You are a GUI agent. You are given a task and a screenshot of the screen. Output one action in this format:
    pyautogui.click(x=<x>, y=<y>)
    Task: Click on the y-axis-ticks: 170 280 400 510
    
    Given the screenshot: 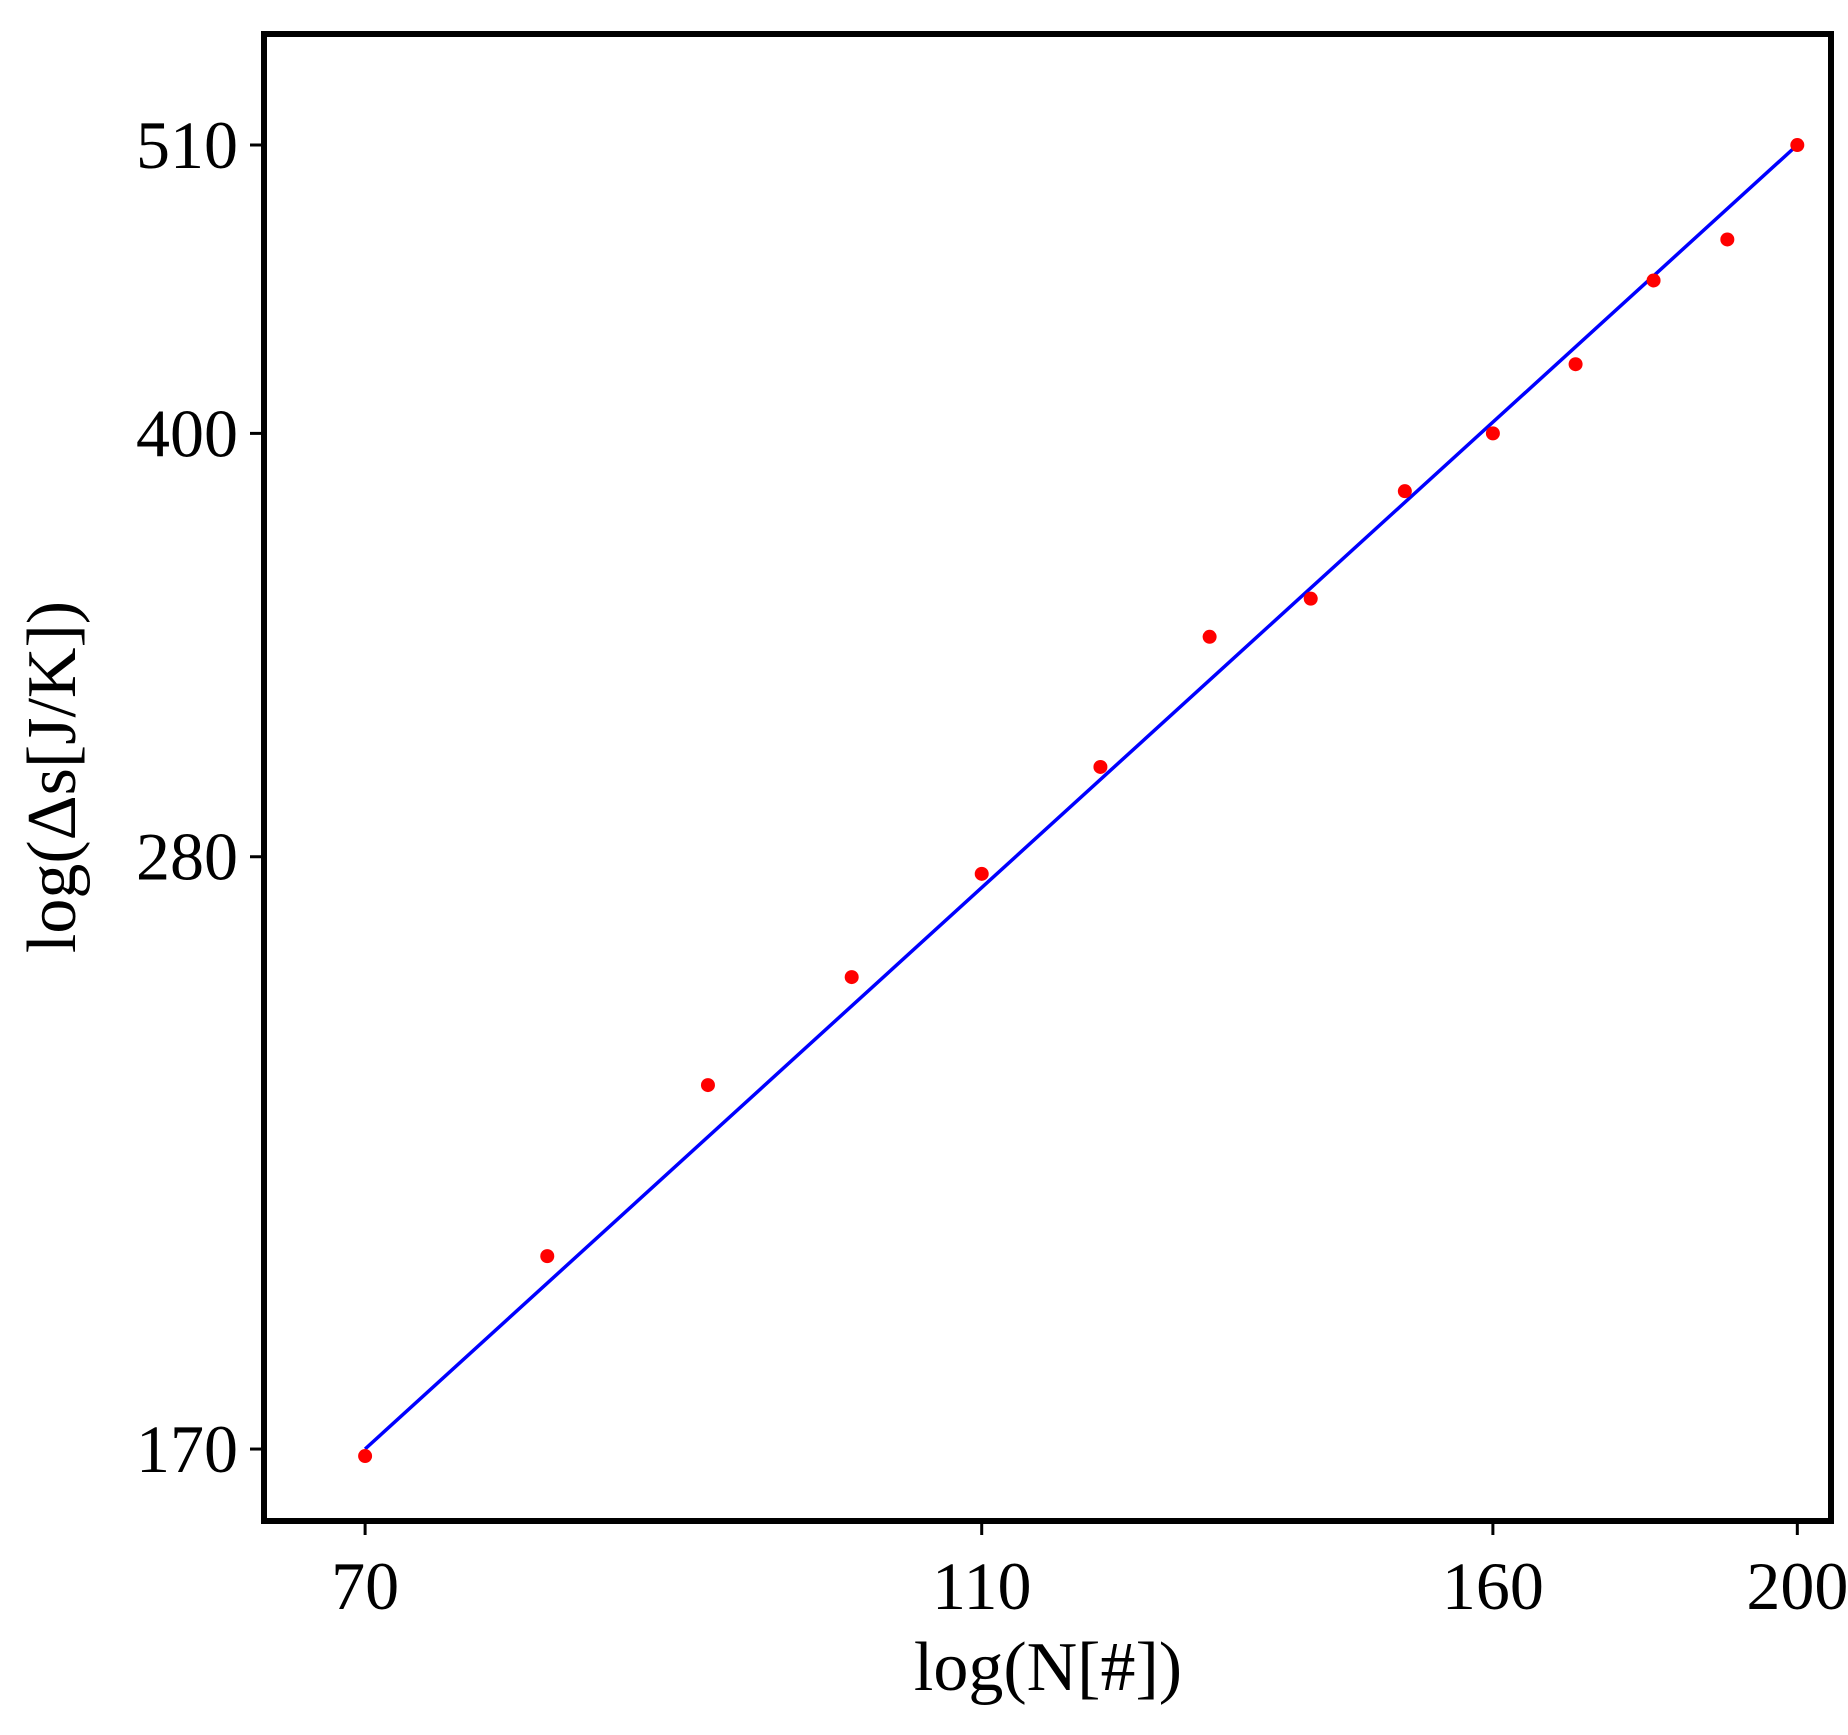 What is the action you would take?
    pyautogui.click(x=200, y=797)
    